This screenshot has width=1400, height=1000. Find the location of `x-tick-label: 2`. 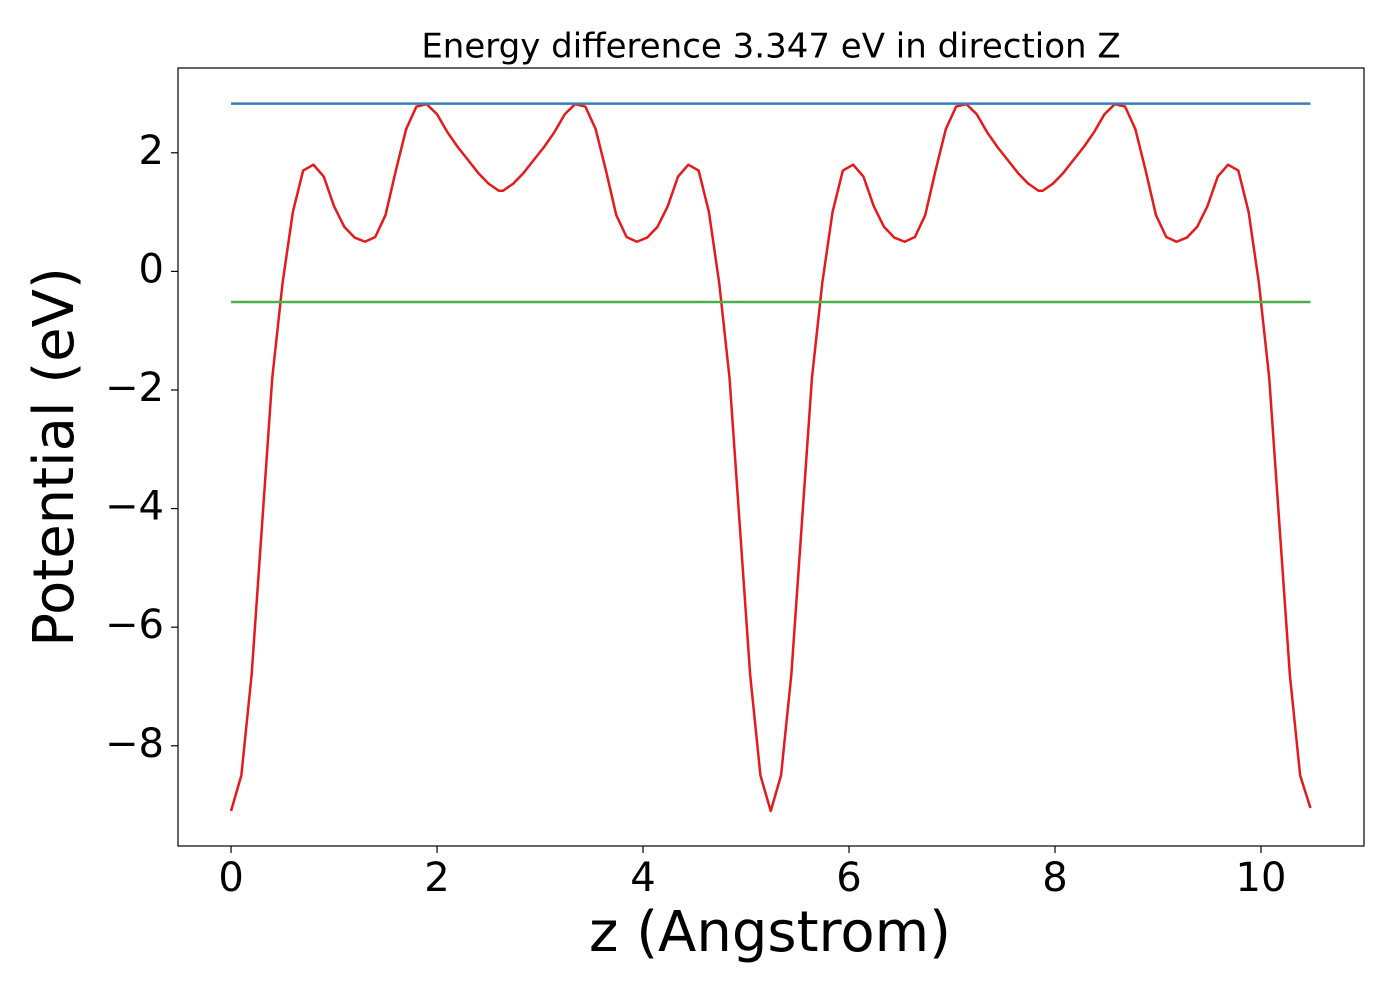

x-tick-label: 2 is located at coordinates (436, 878).